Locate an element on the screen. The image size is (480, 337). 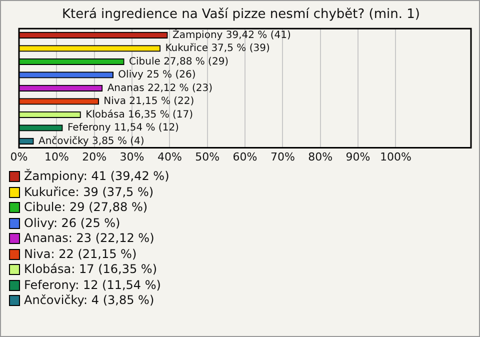
data-label: Žampiony 39,42 % (41) is located at coordinates (231, 34).